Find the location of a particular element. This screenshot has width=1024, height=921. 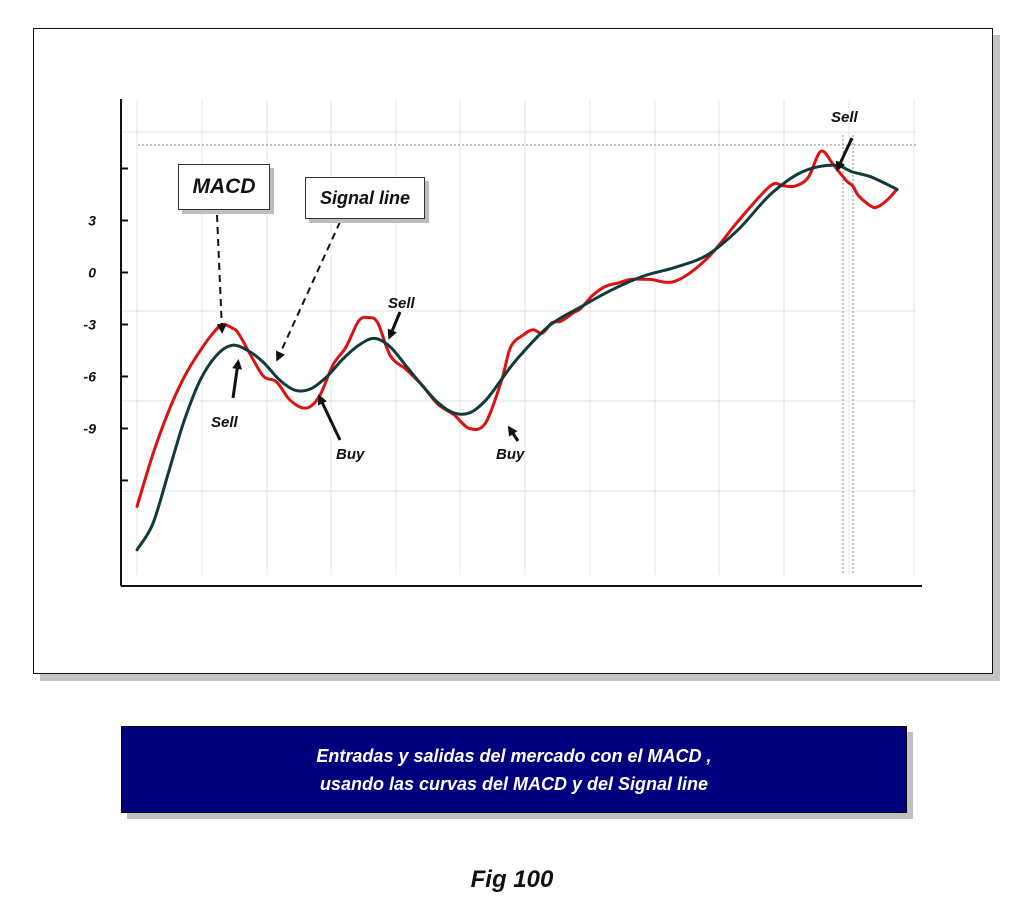

sell-3-label: Sell is located at coordinates (845, 117).